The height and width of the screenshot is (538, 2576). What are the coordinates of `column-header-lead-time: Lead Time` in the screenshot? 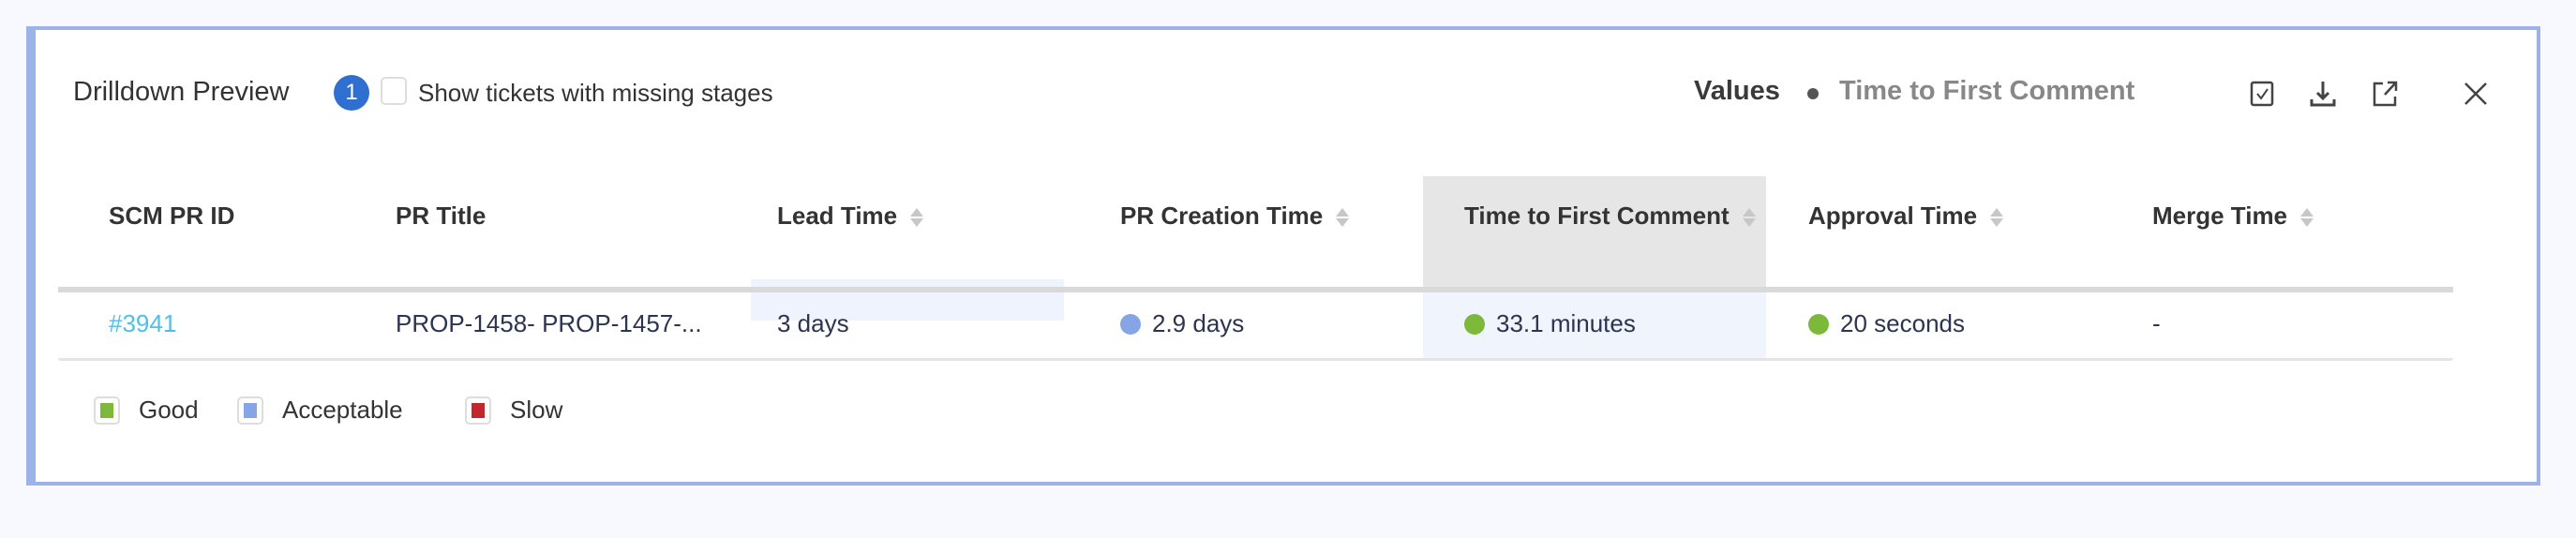 It's located at (850, 216).